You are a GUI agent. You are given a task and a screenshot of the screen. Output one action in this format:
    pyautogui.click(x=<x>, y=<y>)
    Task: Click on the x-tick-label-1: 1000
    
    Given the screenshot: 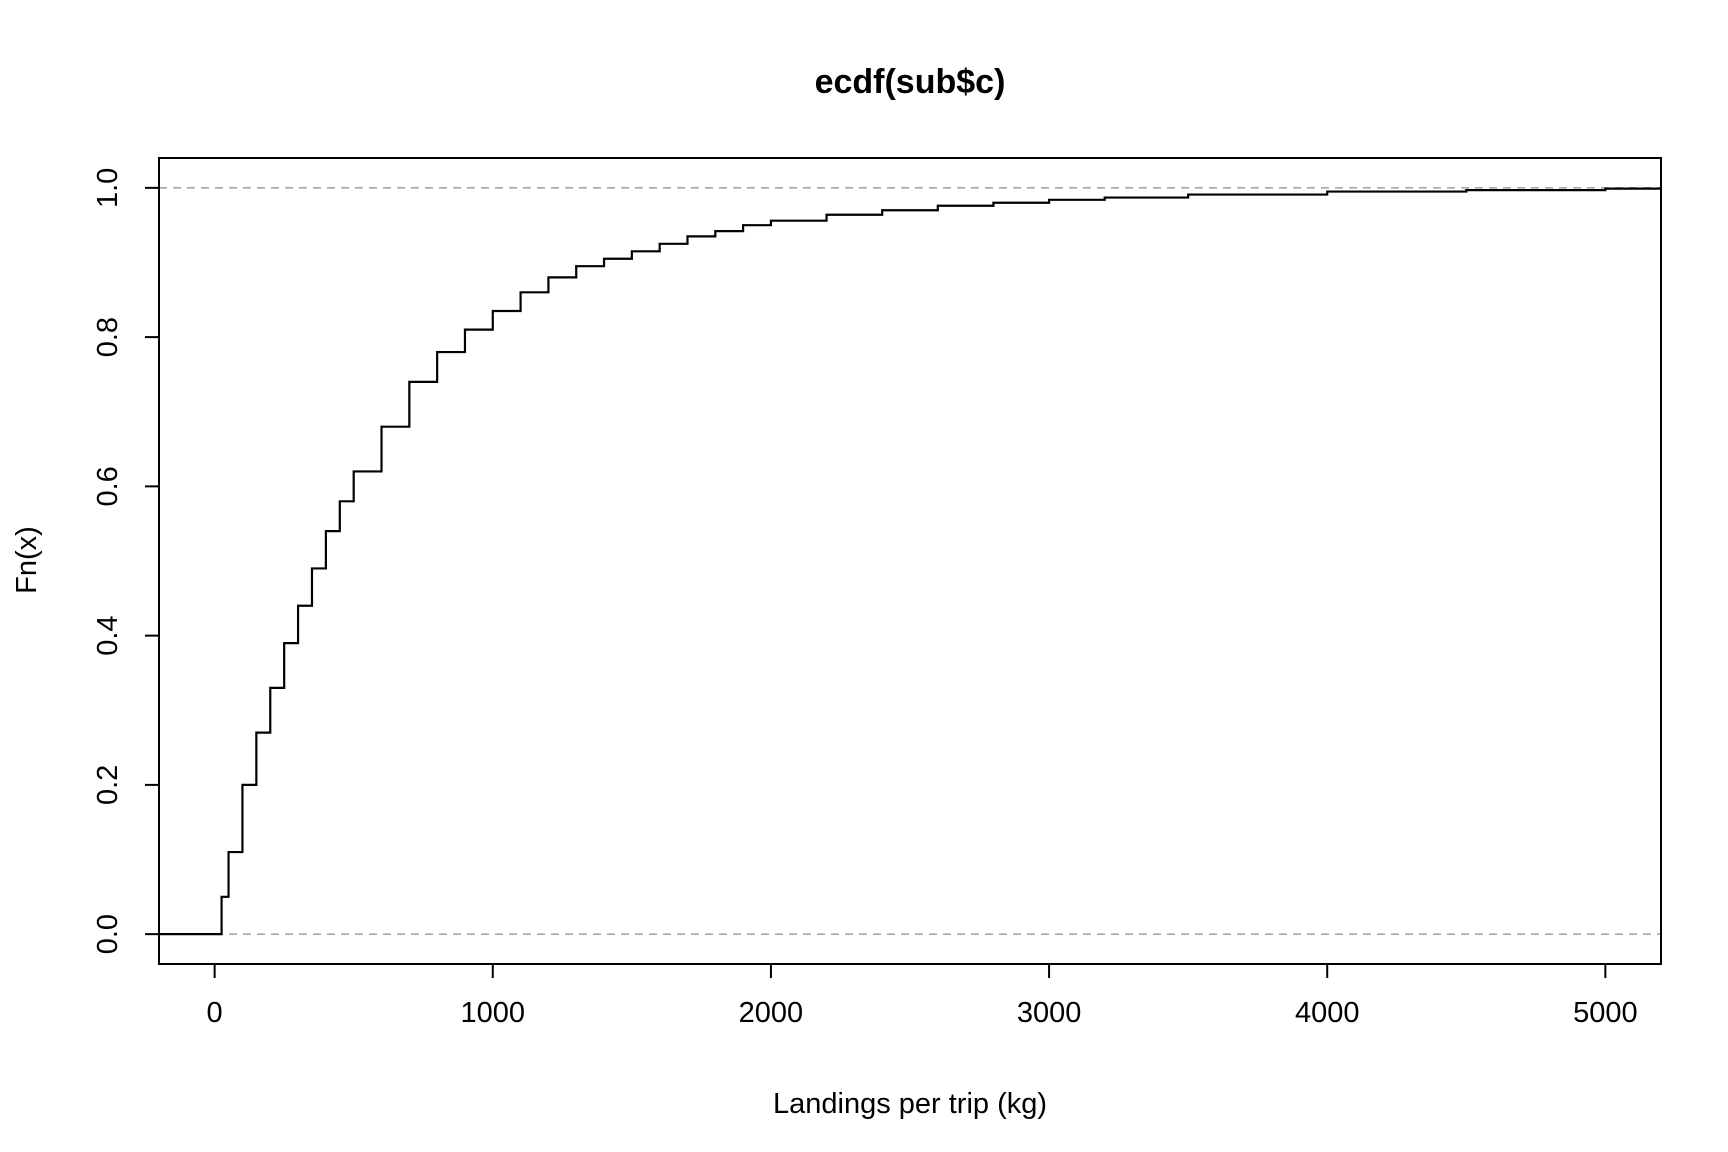 What is the action you would take?
    pyautogui.click(x=493, y=1013)
    